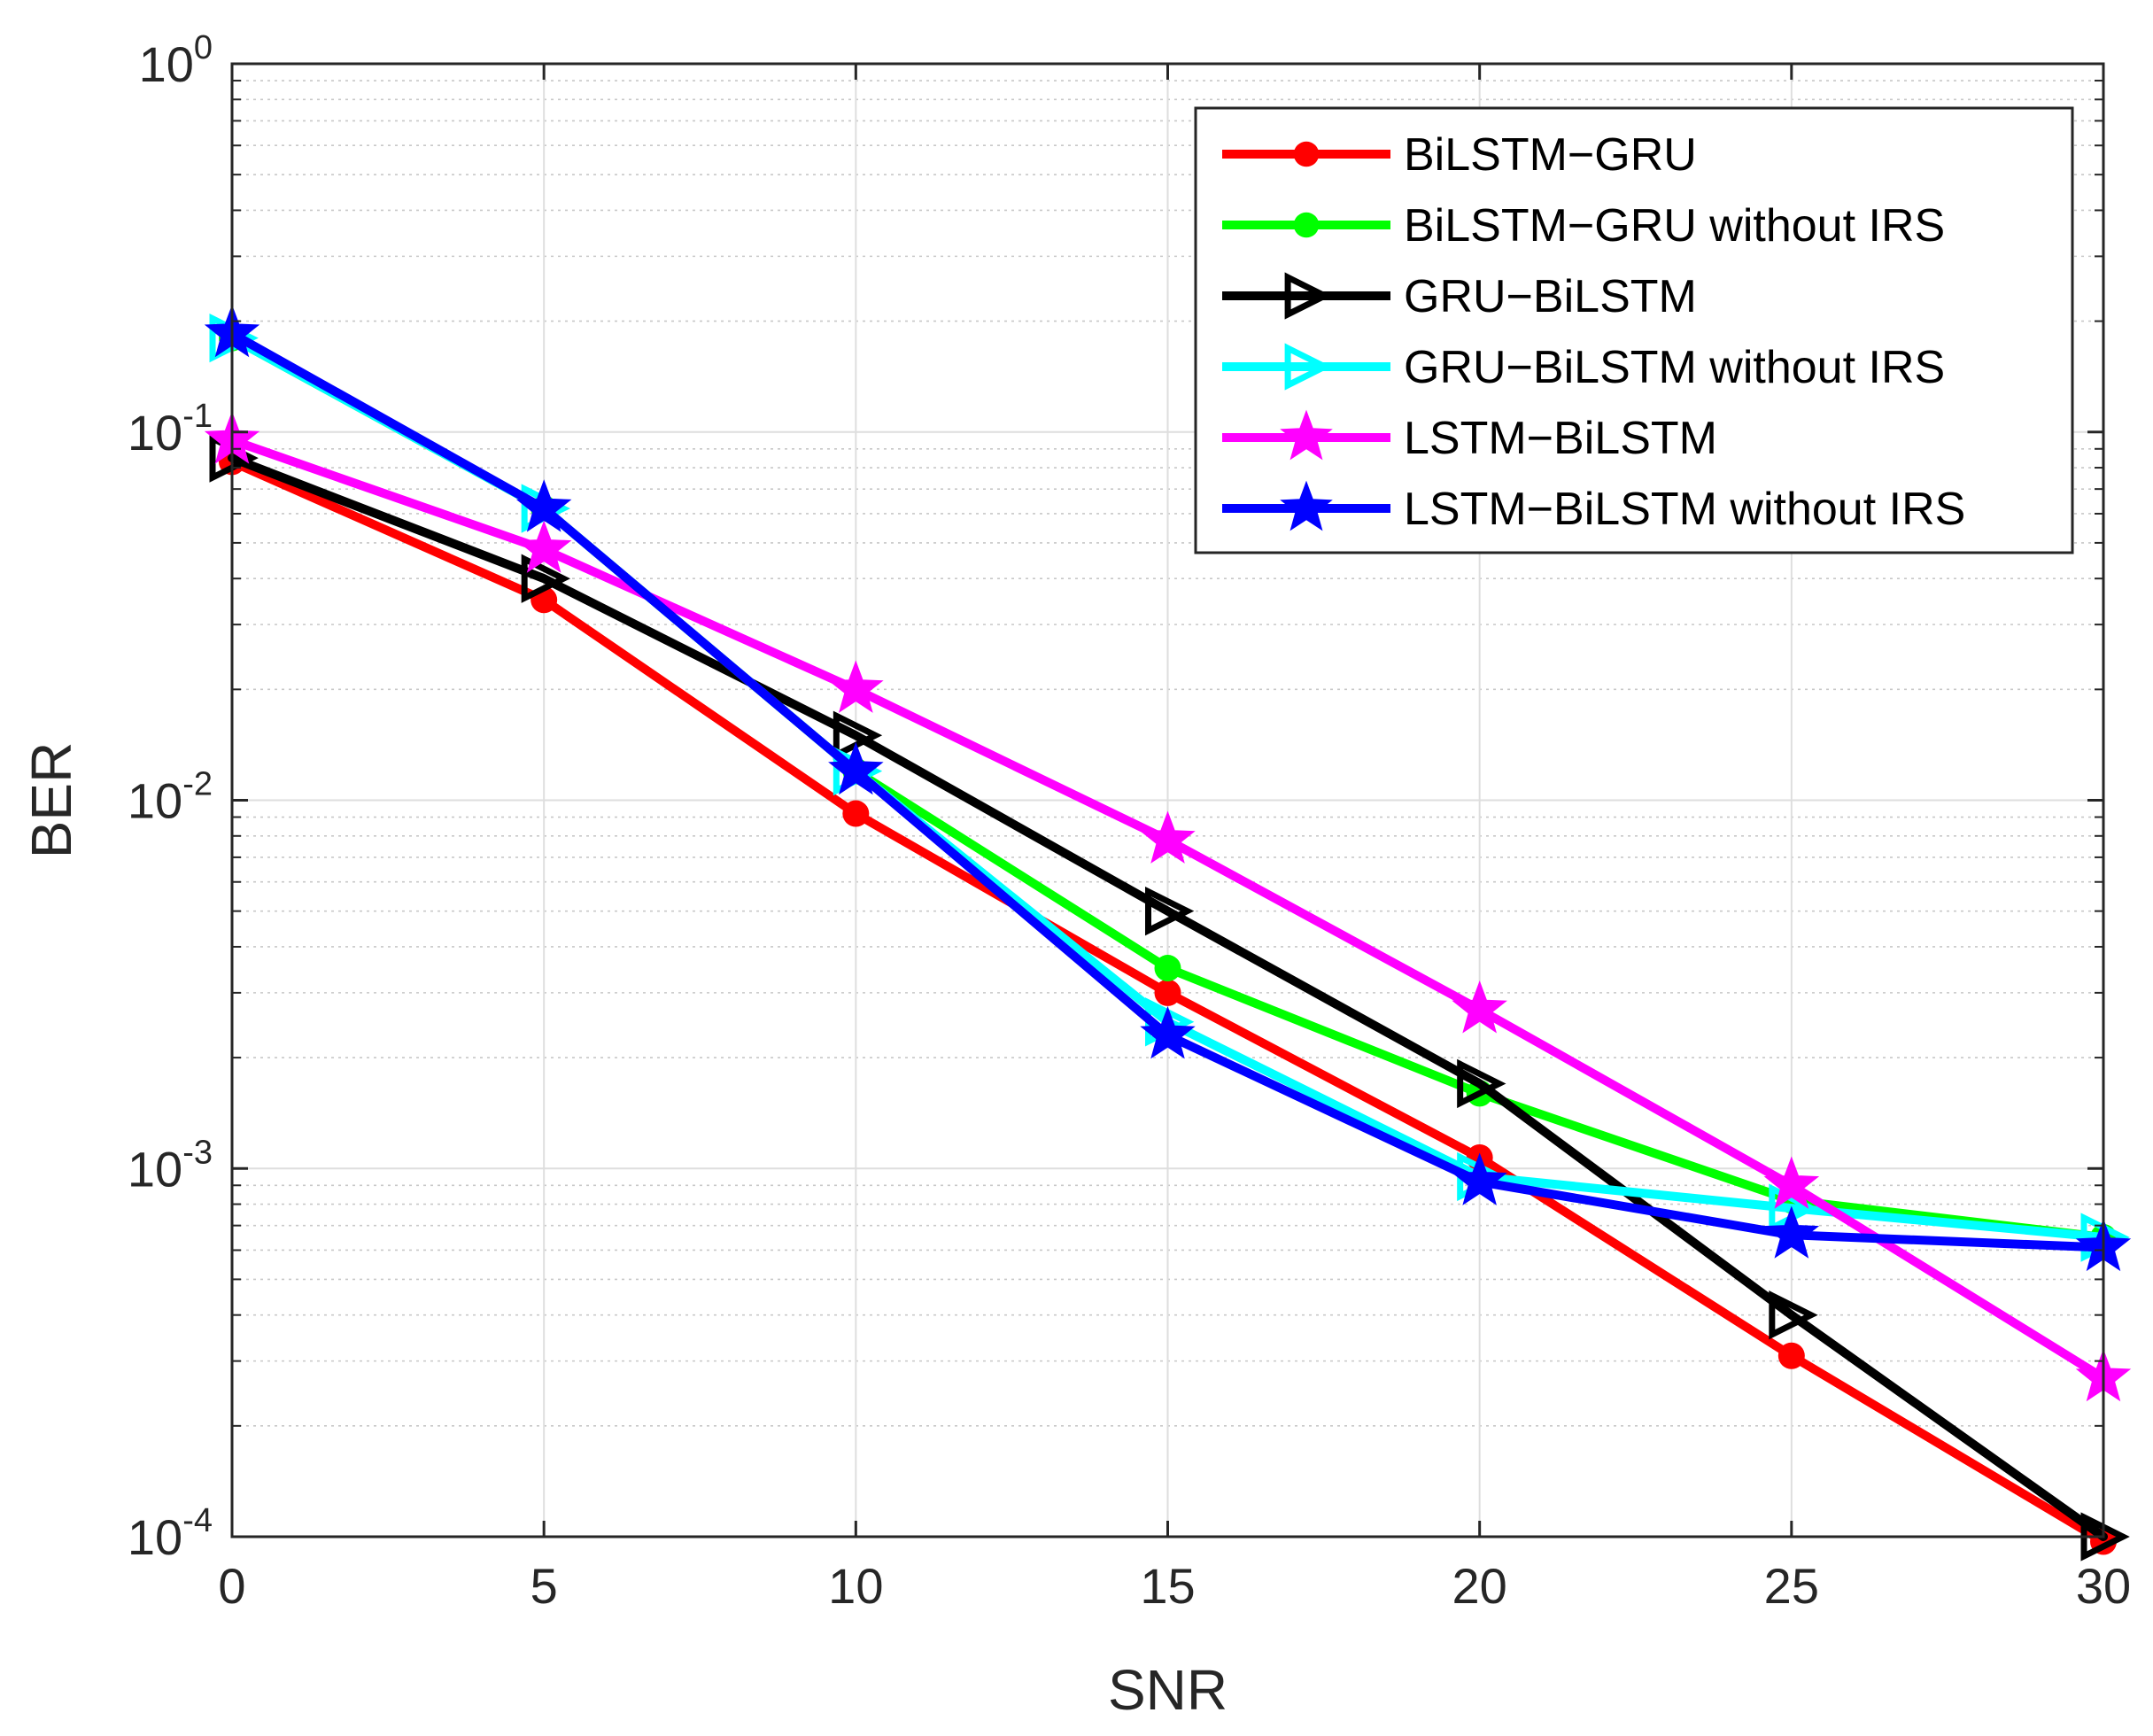  Describe the element at coordinates (1560, 438) in the screenshot. I see `legend-label: LSTM−BiLSTM` at that location.